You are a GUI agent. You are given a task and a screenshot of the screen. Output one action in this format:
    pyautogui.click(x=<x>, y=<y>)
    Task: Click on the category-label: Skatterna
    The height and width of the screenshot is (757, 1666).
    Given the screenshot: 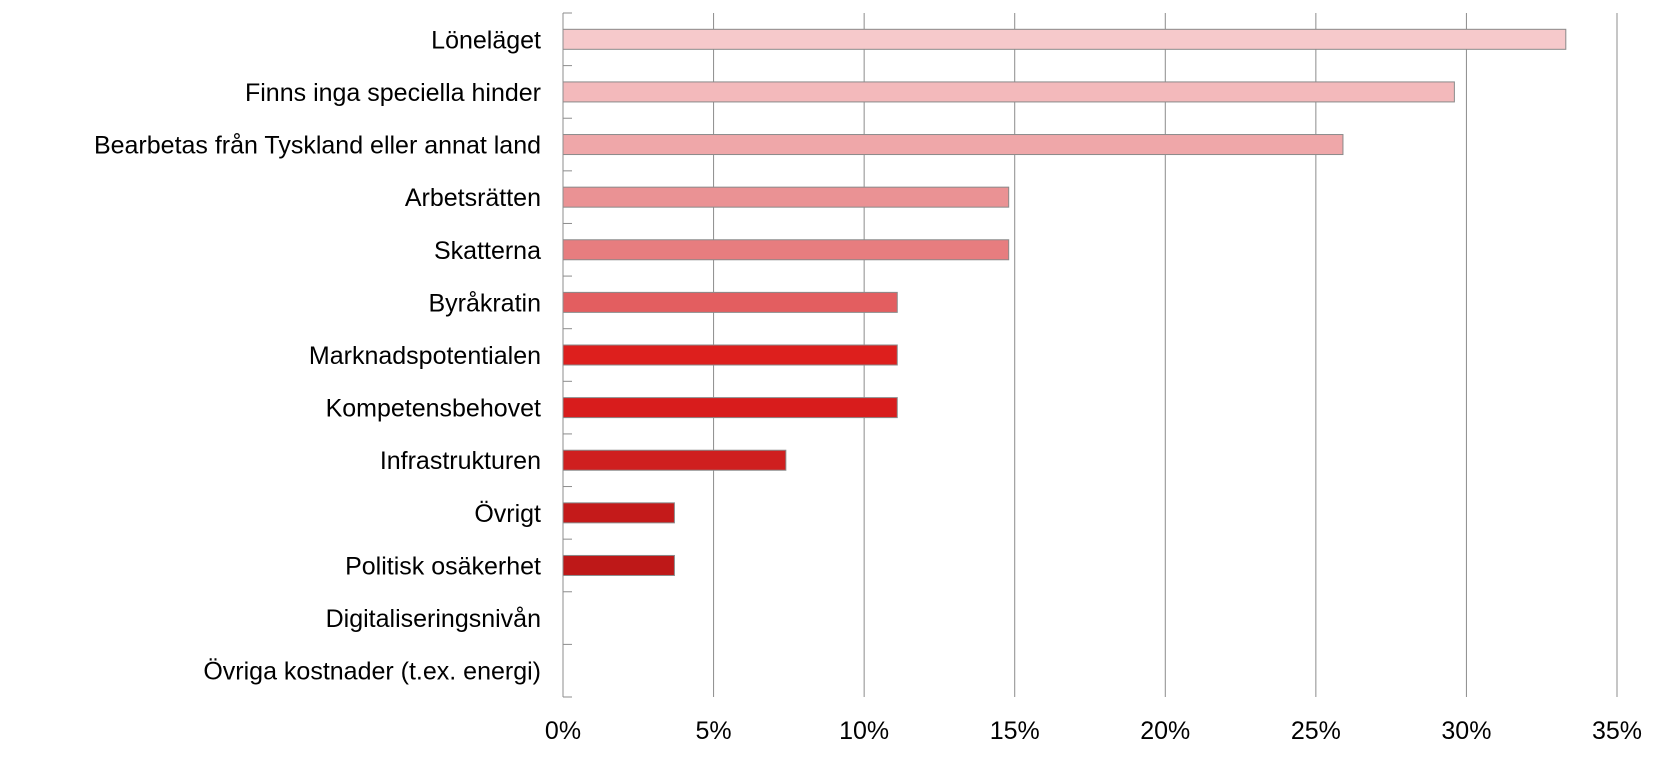 What is the action you would take?
    pyautogui.click(x=487, y=251)
    